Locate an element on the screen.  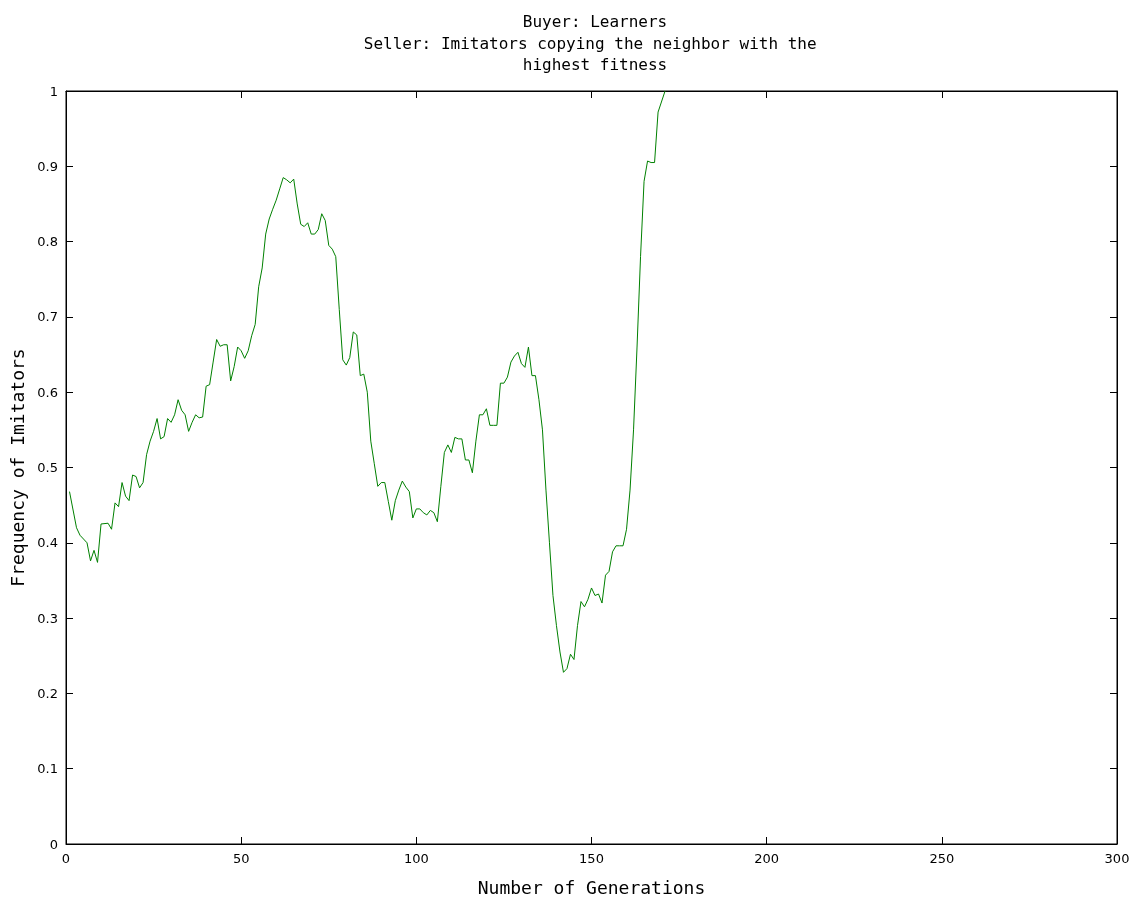
x-axis-title: Number of Generations is located at coordinates (591, 887).